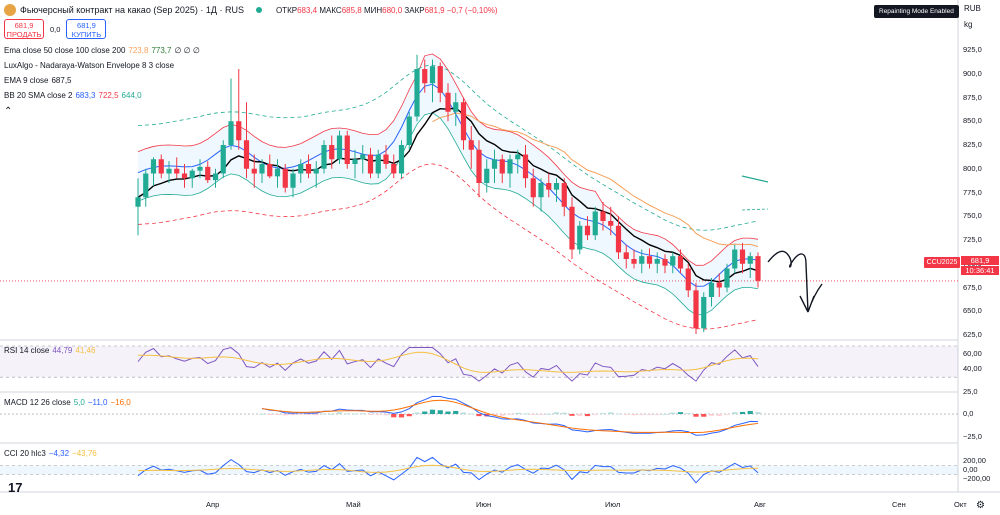 The image size is (1000, 515). Describe the element at coordinates (484, 504) in the screenshot. I see `time-tick-label: Июн` at that location.